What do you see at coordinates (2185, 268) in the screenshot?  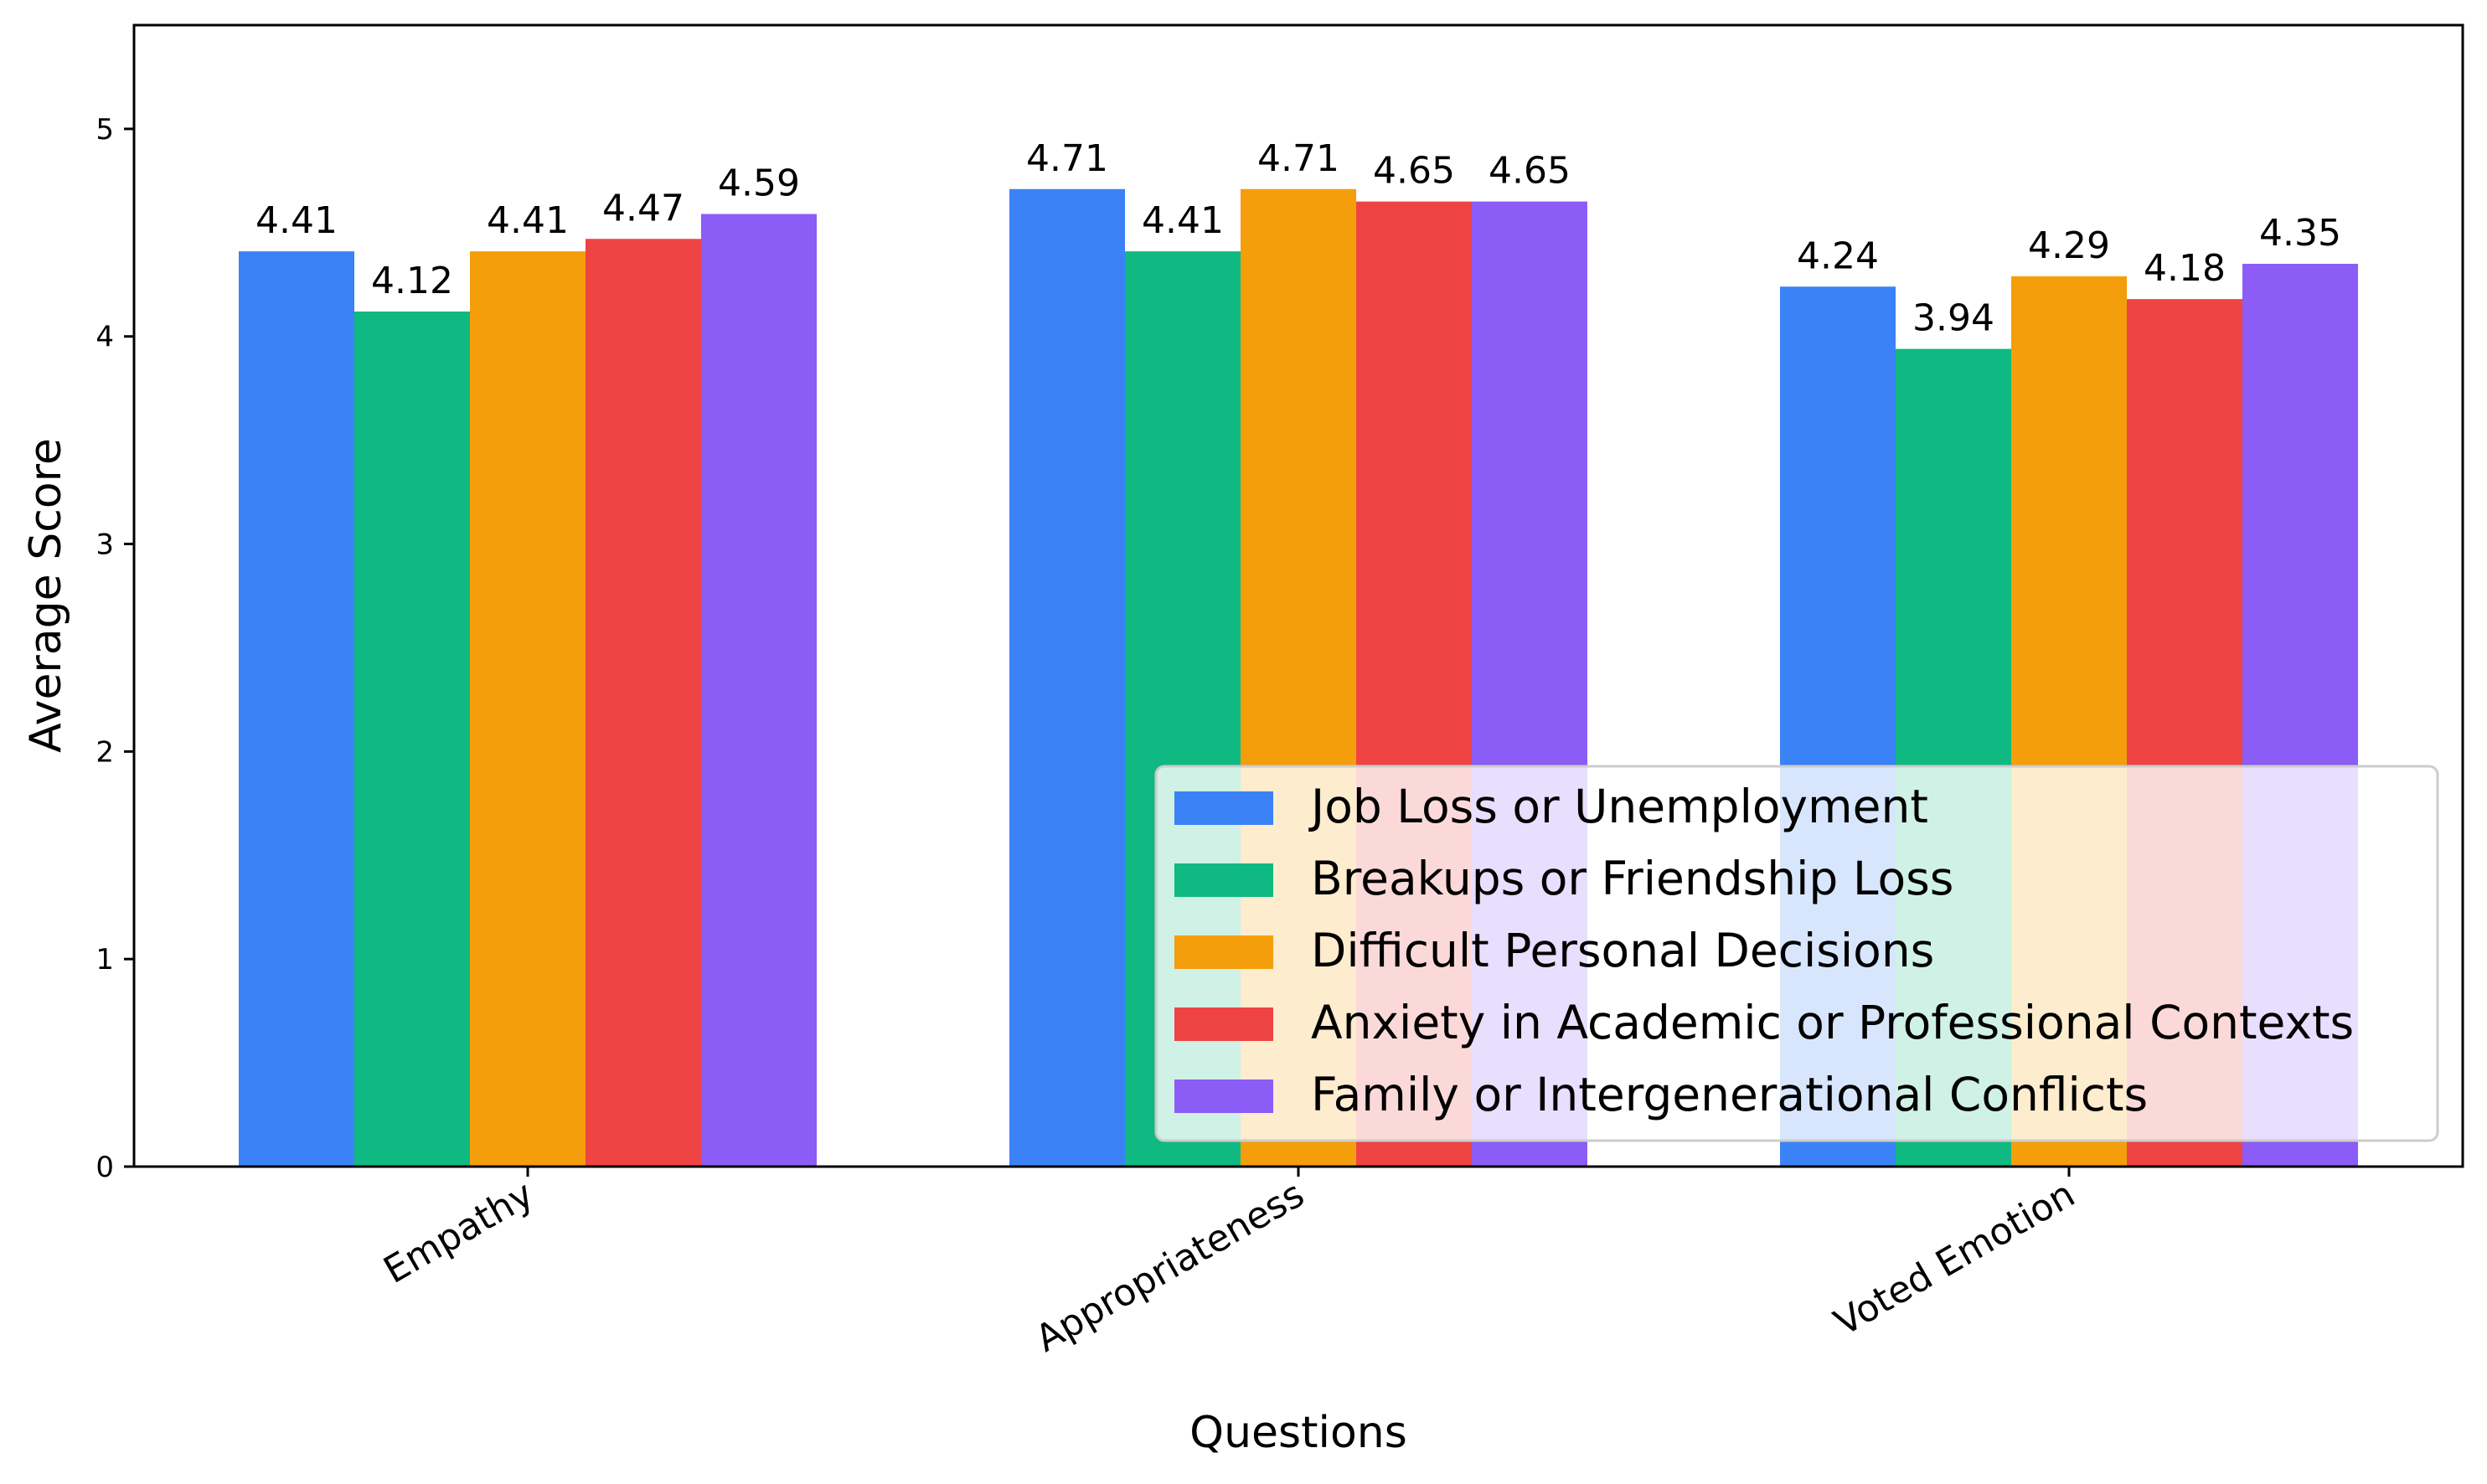 I see `bar-value-label: 4.18` at bounding box center [2185, 268].